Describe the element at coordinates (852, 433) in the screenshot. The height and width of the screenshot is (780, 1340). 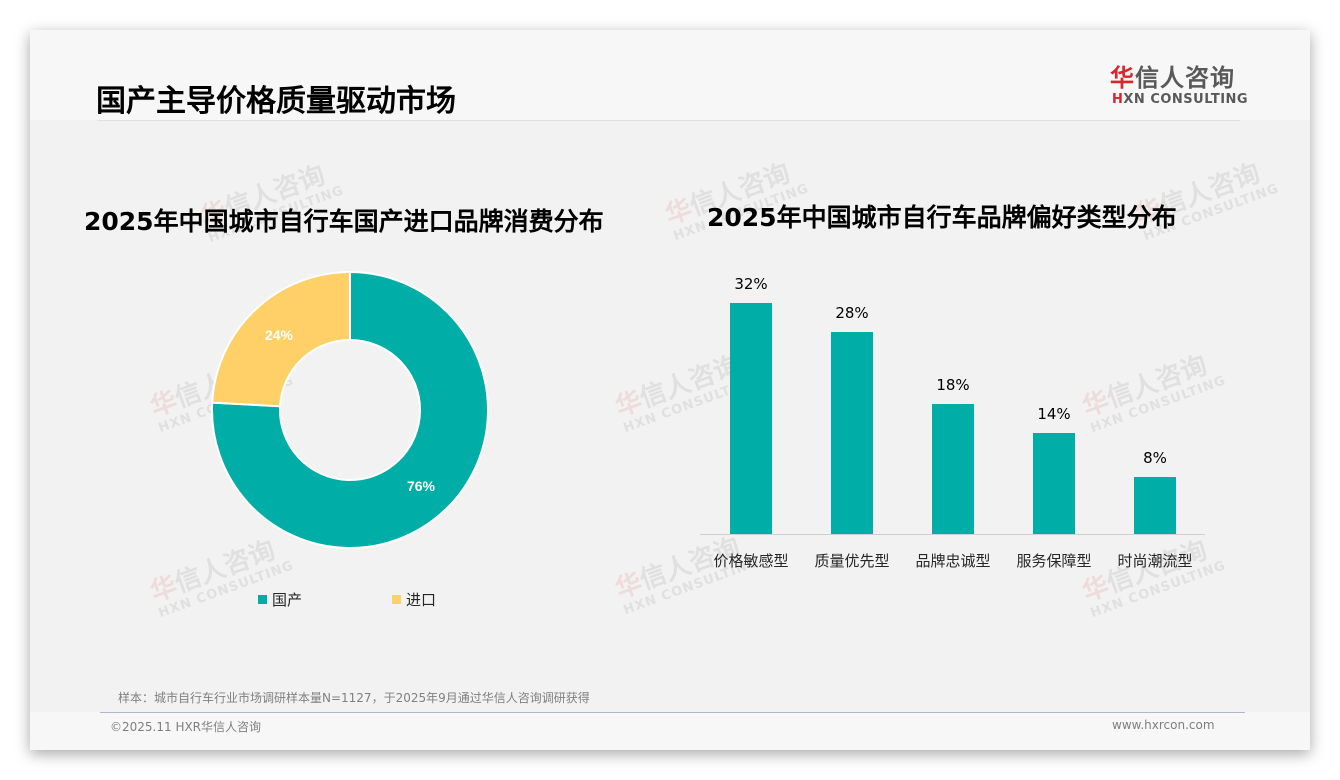
I see `bar-quality-first` at that location.